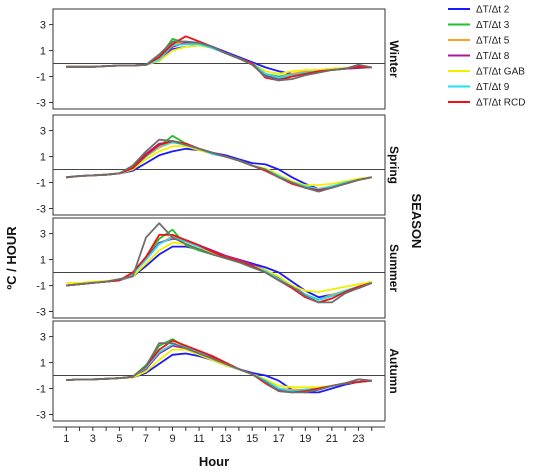 Image resolution: width=550 pixels, height=473 pixels. I want to click on x-tick-label: 5, so click(119, 439).